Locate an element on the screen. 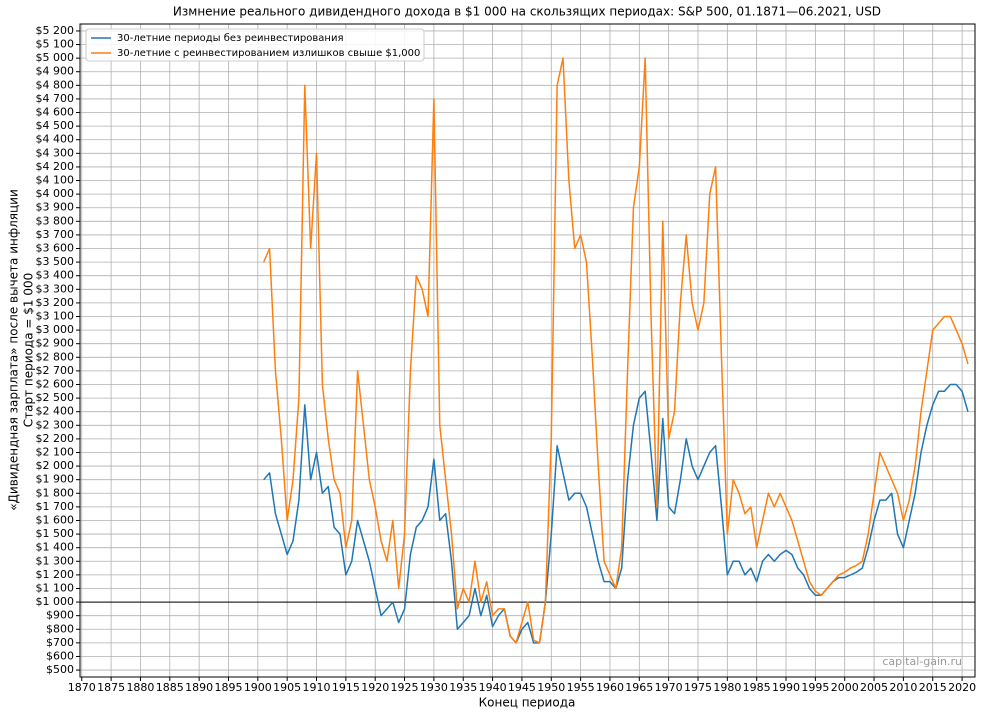 The width and height of the screenshot is (981, 716). x-tick-label: 2015 is located at coordinates (933, 687).